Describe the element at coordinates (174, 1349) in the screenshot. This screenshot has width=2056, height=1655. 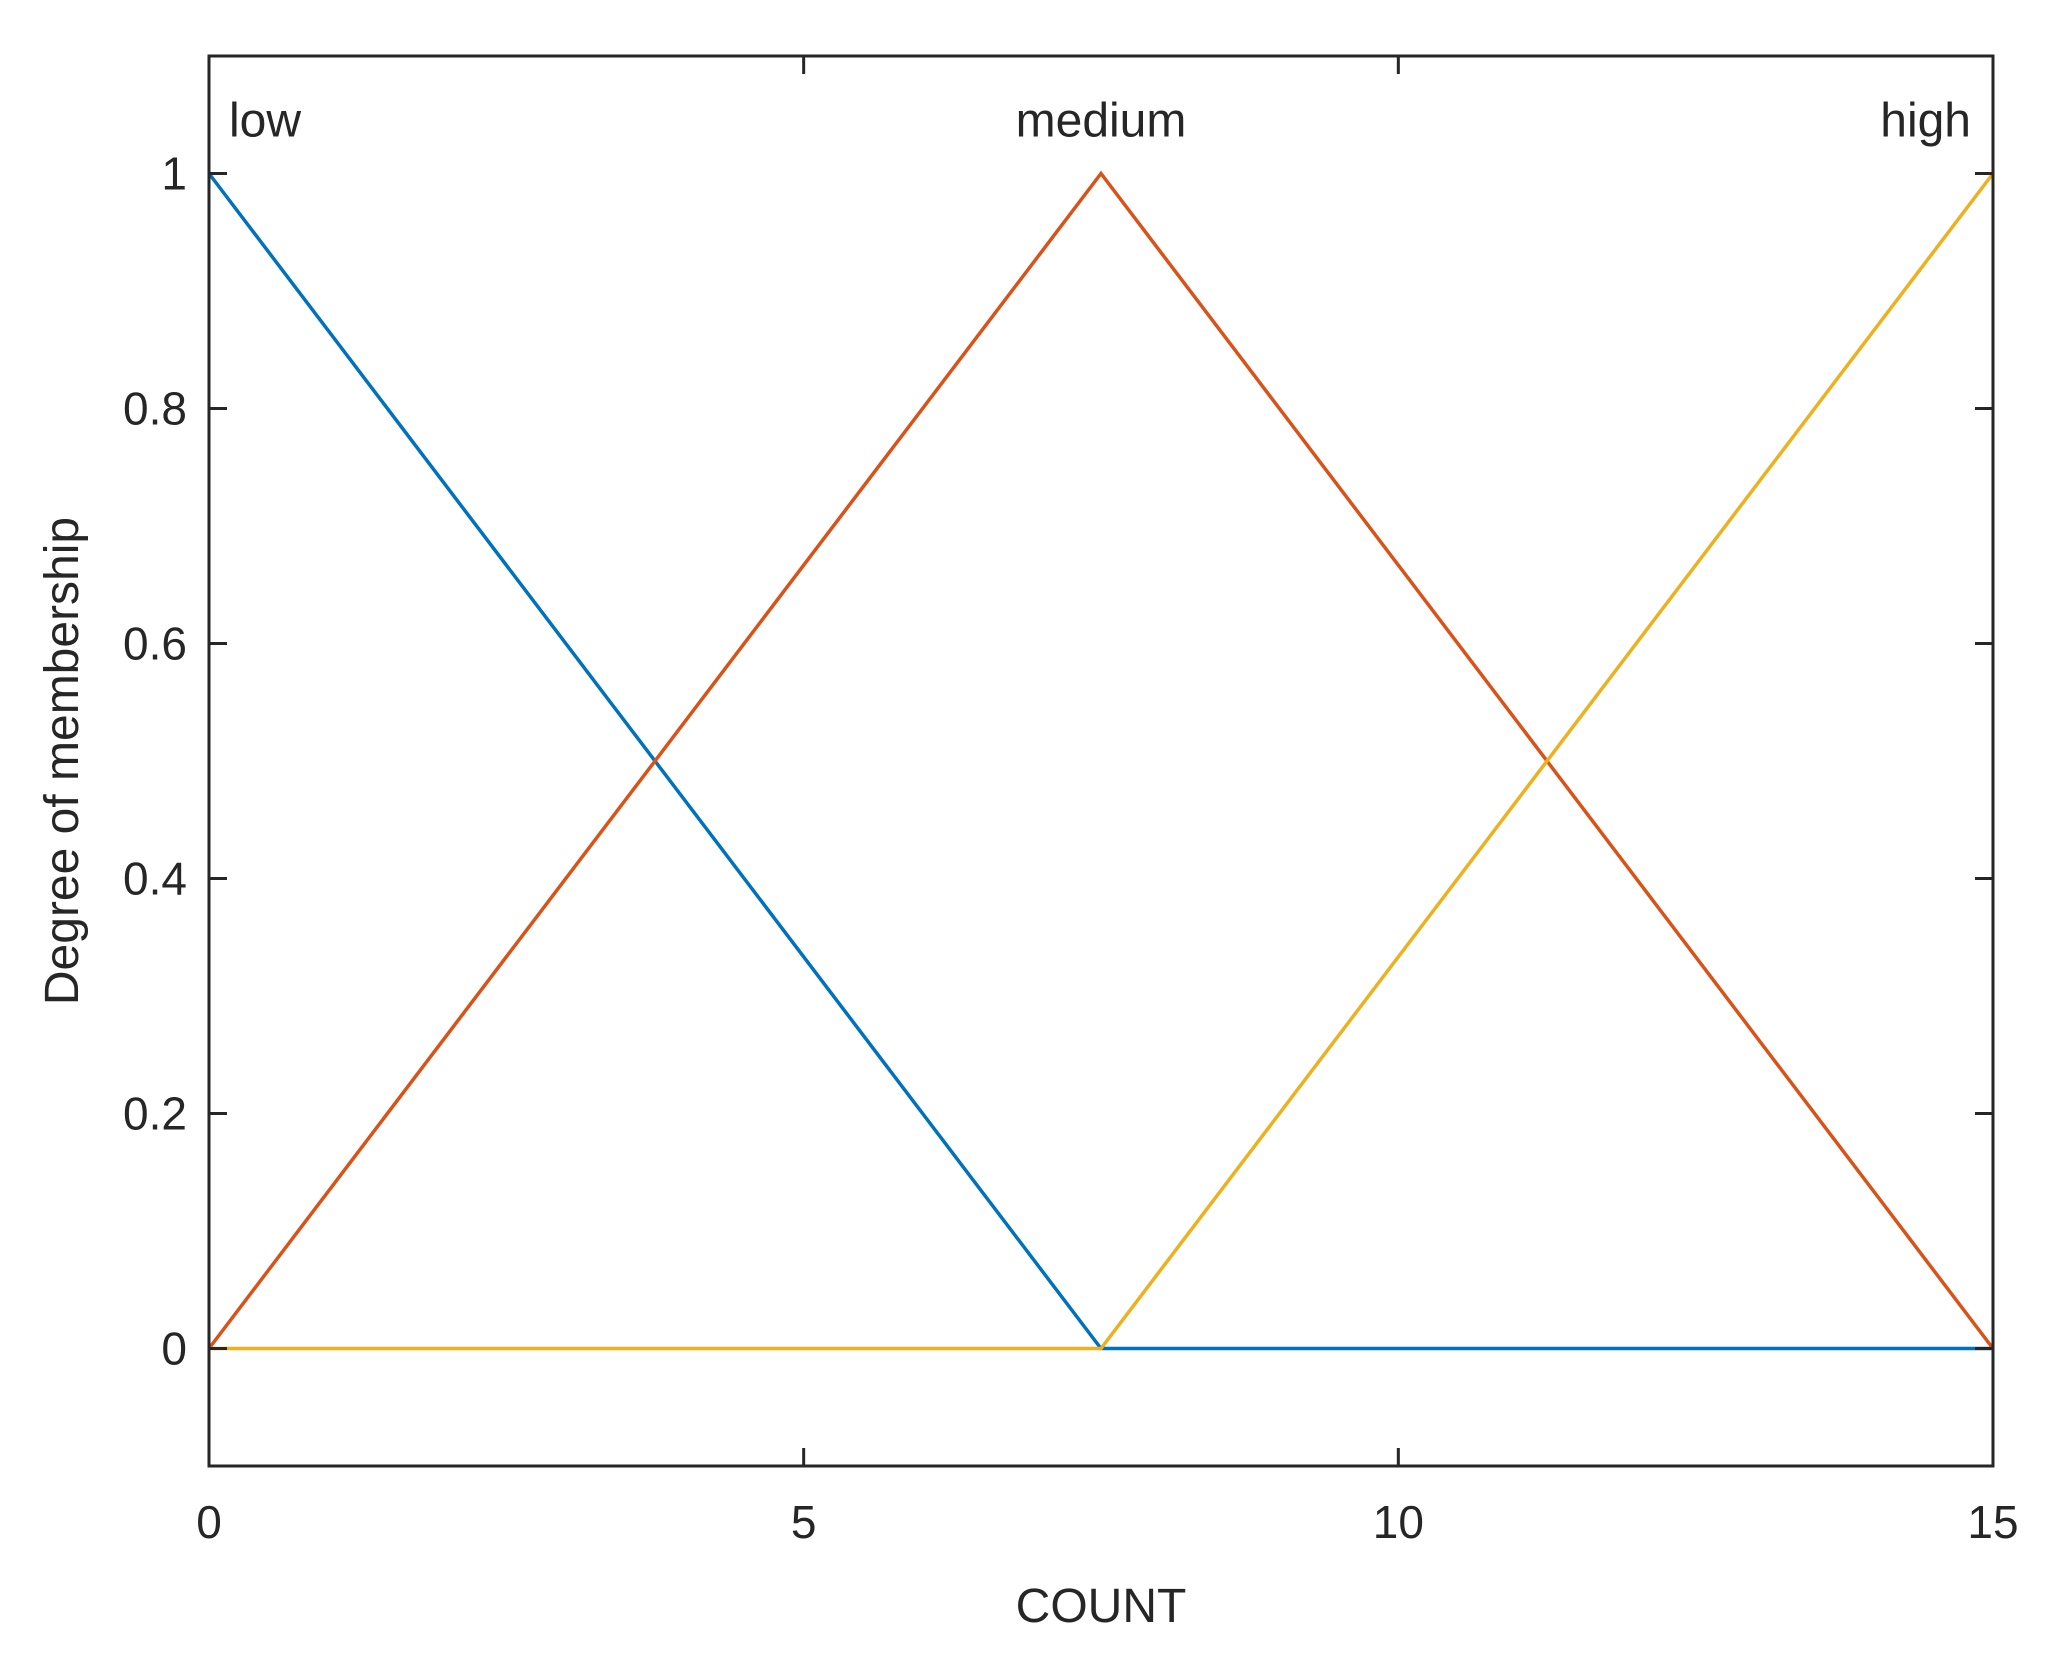
I see `y-tick-label: 0` at that location.